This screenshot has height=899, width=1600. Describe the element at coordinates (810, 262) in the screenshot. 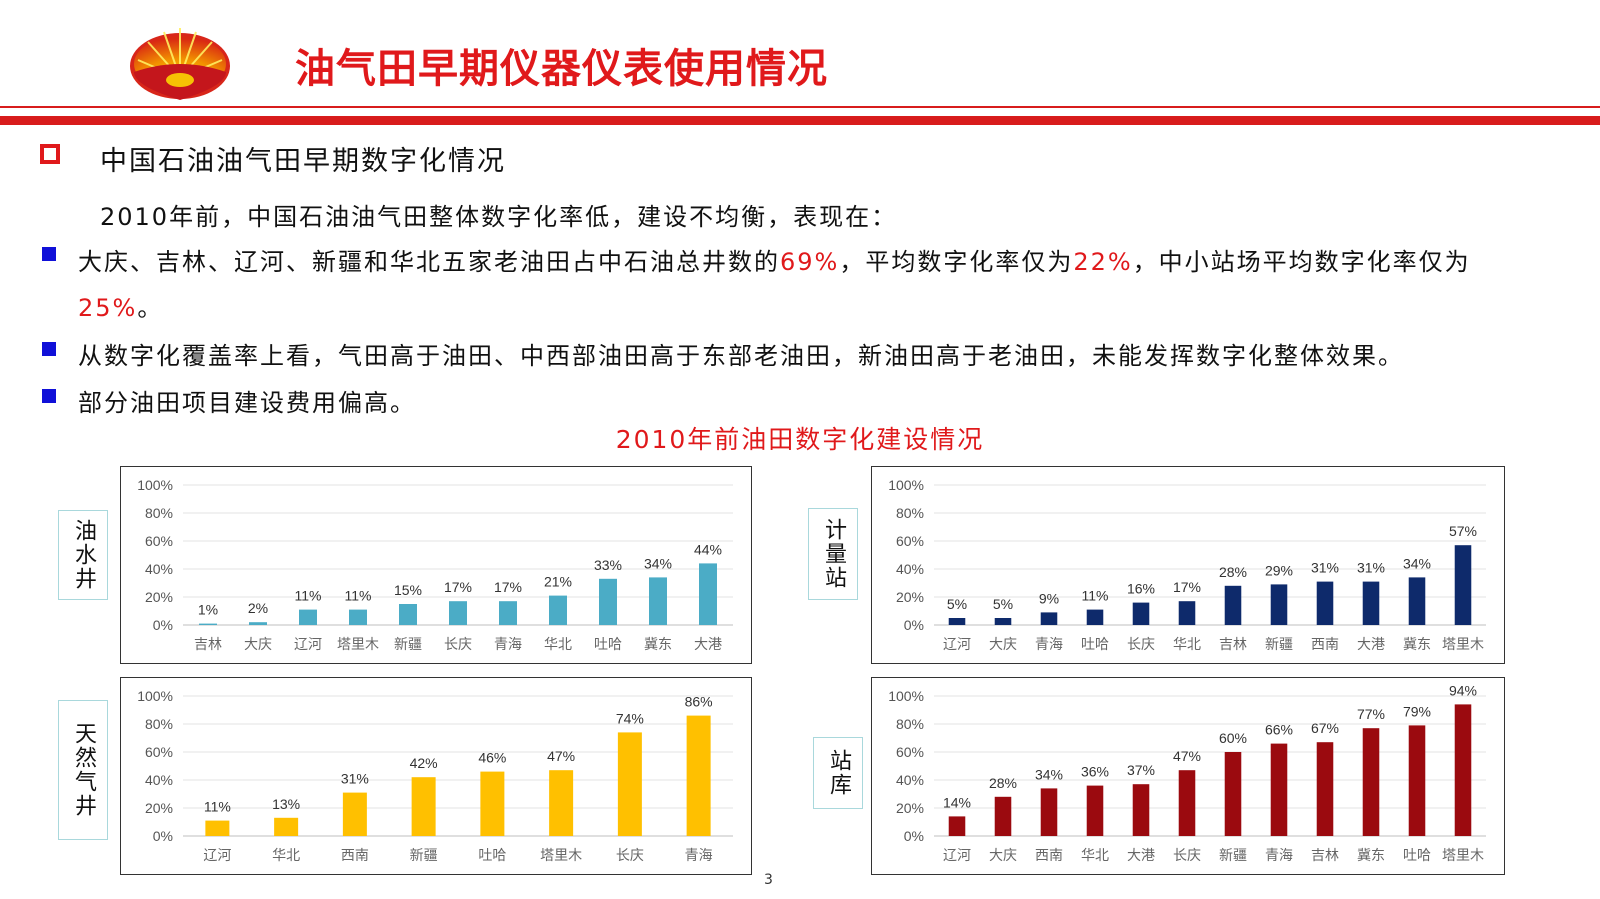

I see `highlight-value: 69%` at that location.